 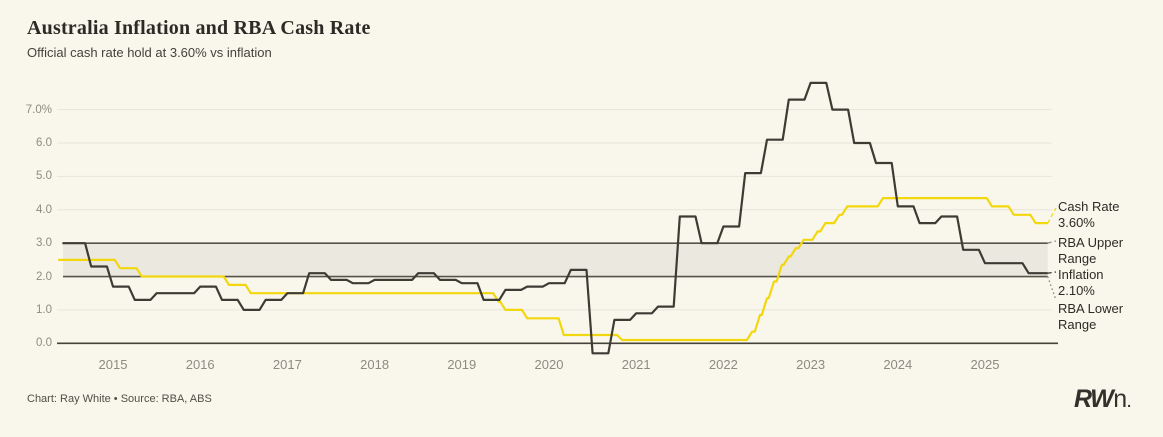 What do you see at coordinates (555, 260) in the screenshot?
I see `rba-target-band` at bounding box center [555, 260].